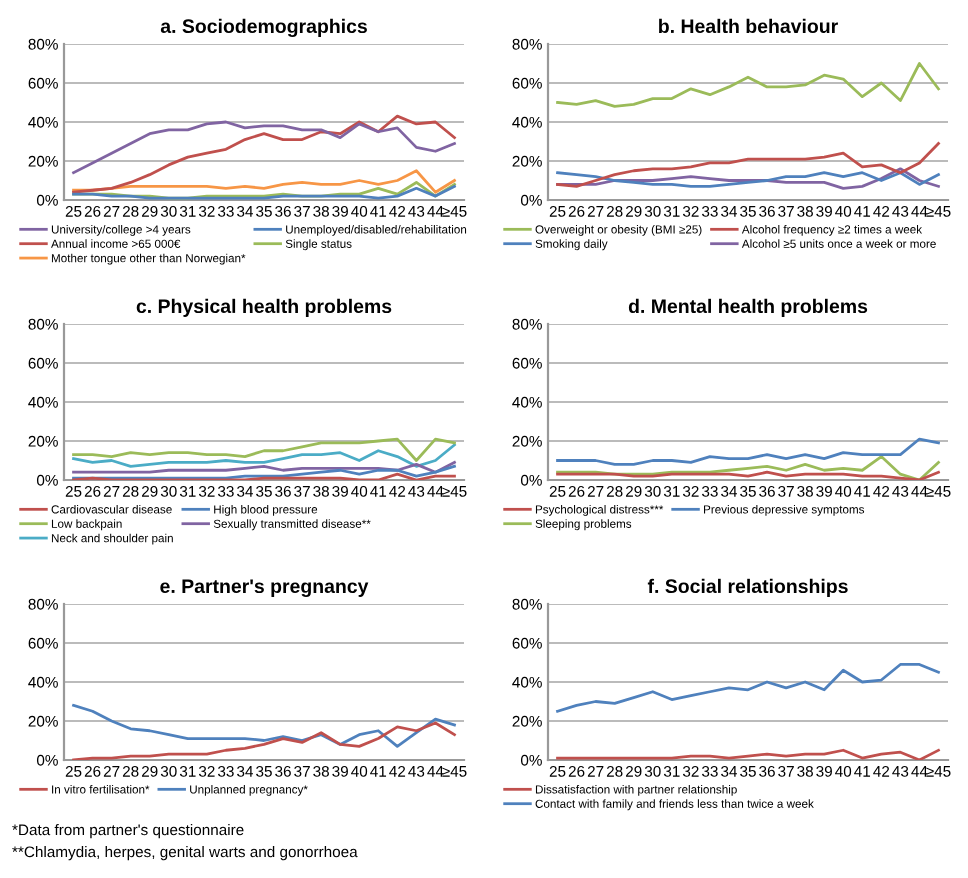 The image size is (968, 878). Describe the element at coordinates (747, 587) in the screenshot. I see `chart-title: f. Social relationships` at that location.